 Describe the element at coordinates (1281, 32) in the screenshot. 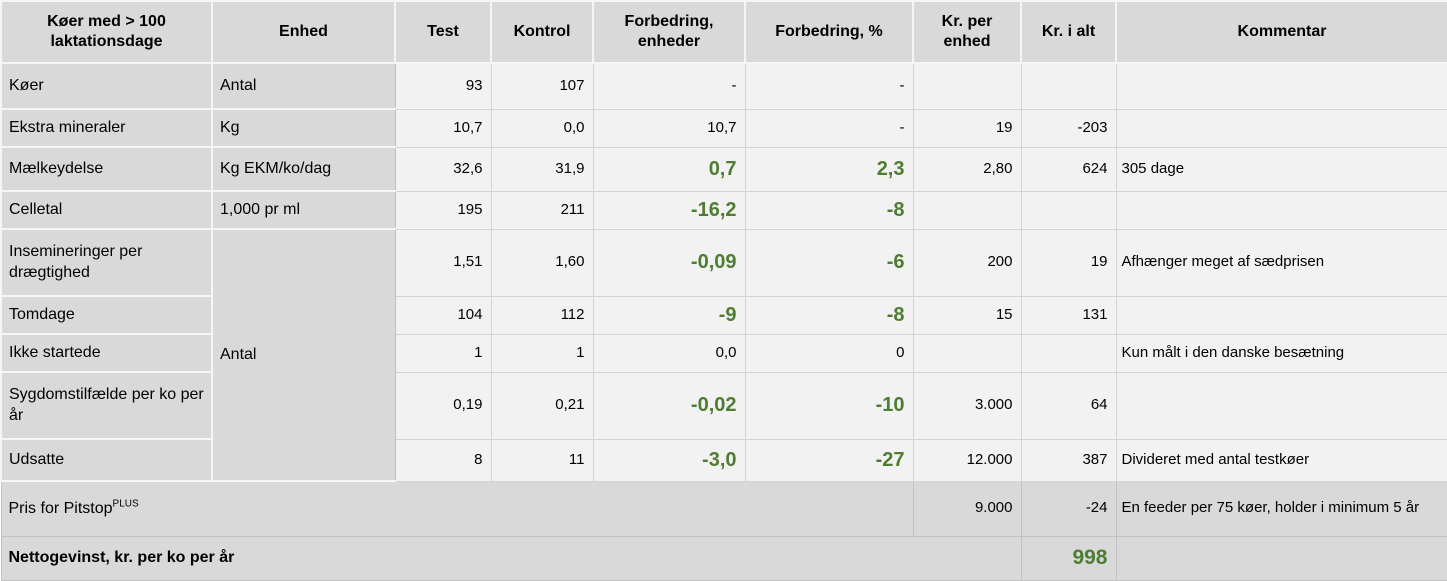

I see `header-kommentar: Kommentar` at that location.